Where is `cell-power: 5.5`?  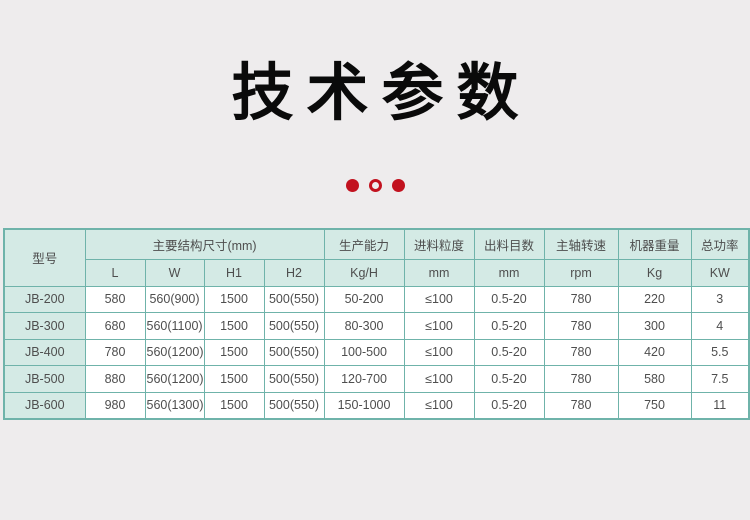 cell-power: 5.5 is located at coordinates (720, 352).